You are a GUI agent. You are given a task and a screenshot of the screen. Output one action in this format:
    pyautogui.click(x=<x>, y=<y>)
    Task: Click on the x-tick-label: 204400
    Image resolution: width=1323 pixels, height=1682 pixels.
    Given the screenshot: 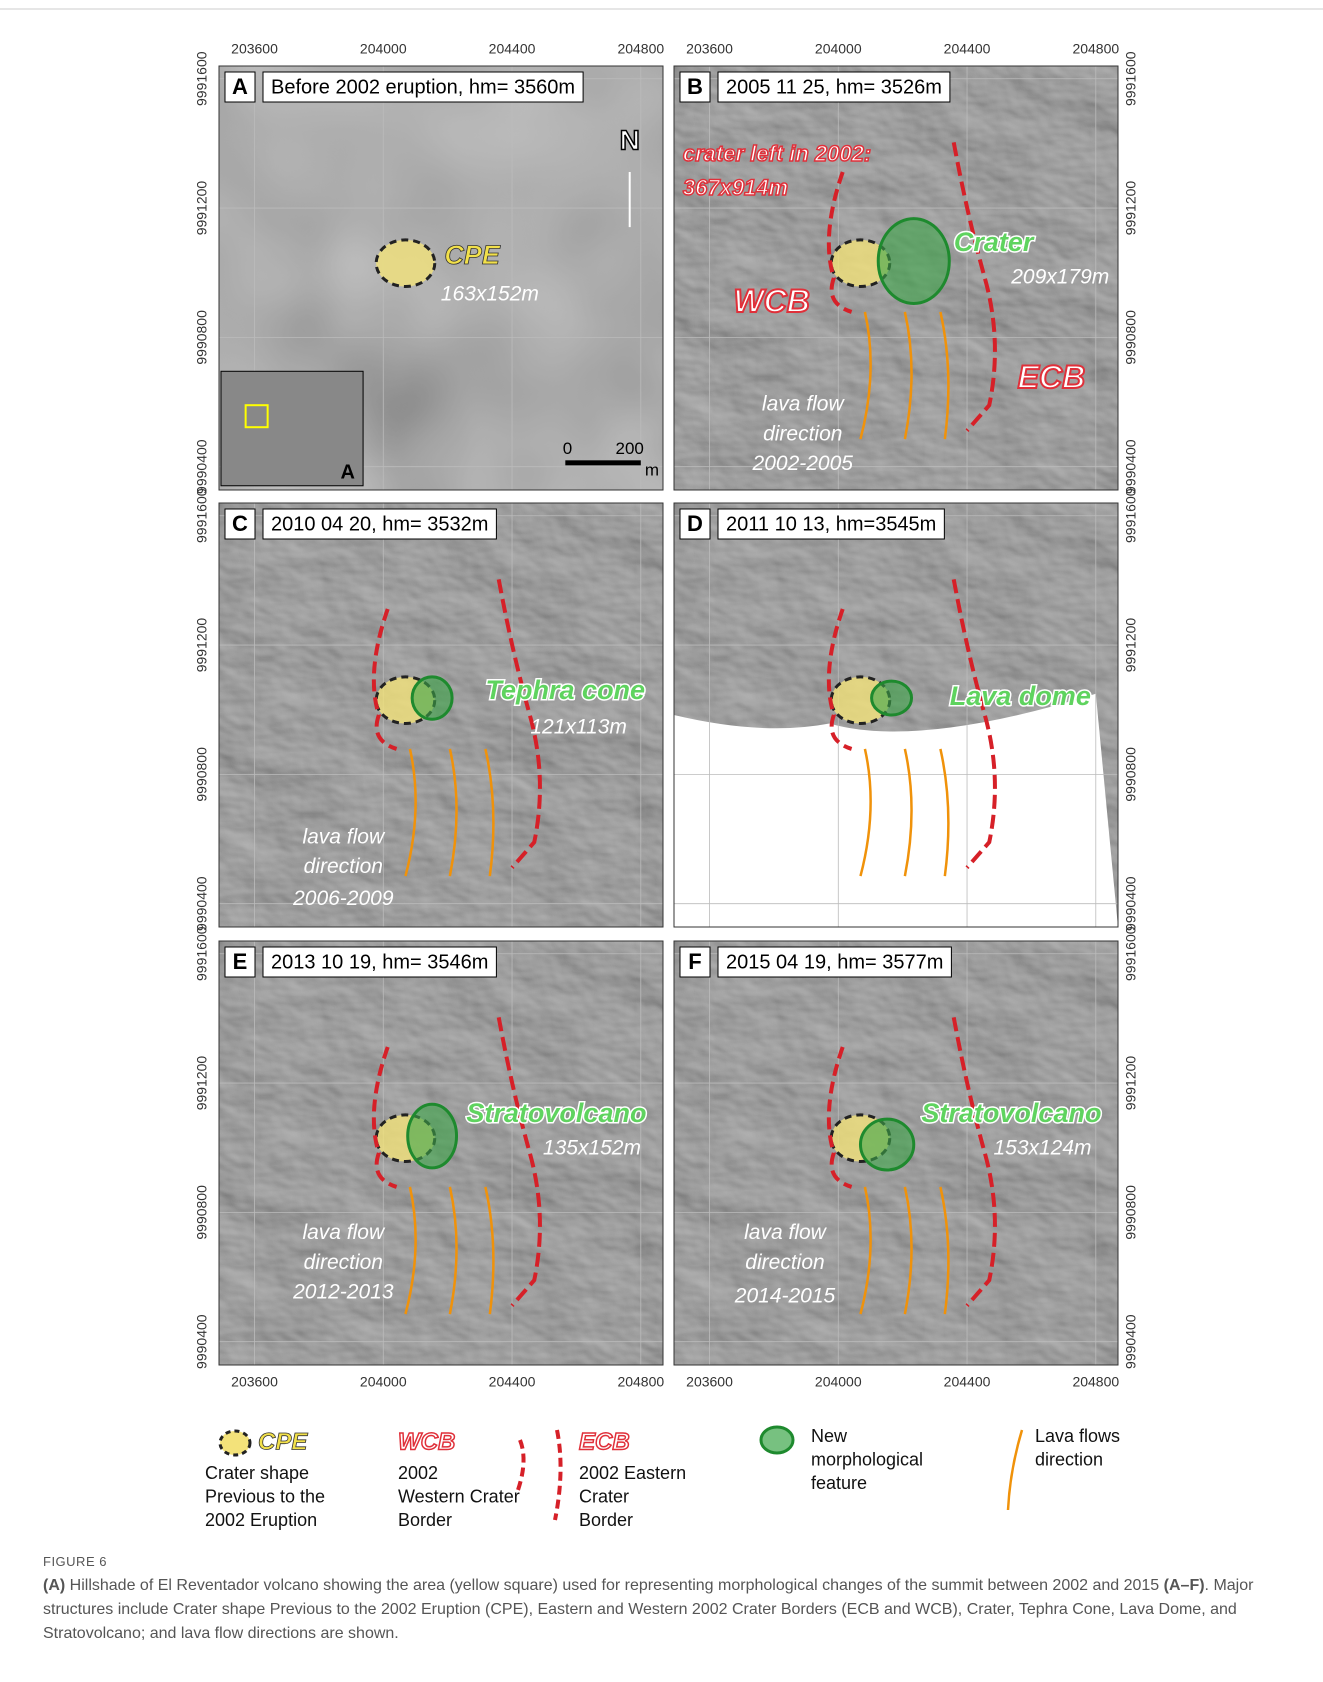 What is the action you would take?
    pyautogui.click(x=967, y=1382)
    